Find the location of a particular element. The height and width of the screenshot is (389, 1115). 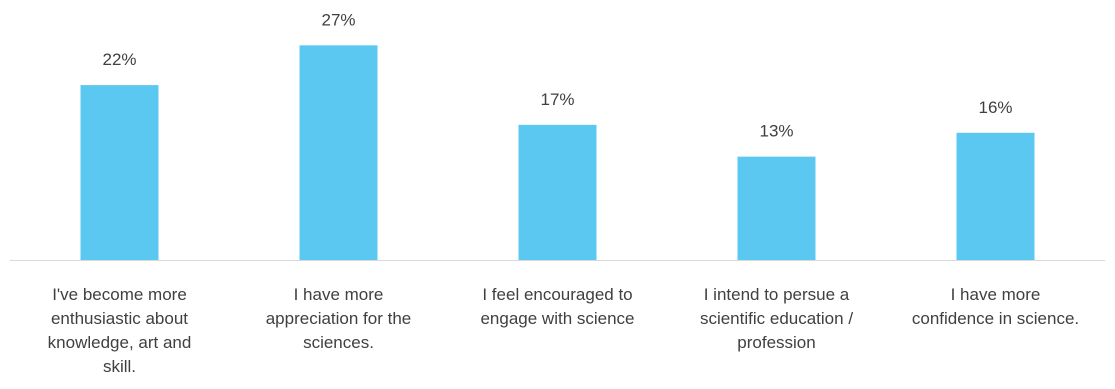

category-label-2: I have more appreciation for the sciences. is located at coordinates (339, 318).